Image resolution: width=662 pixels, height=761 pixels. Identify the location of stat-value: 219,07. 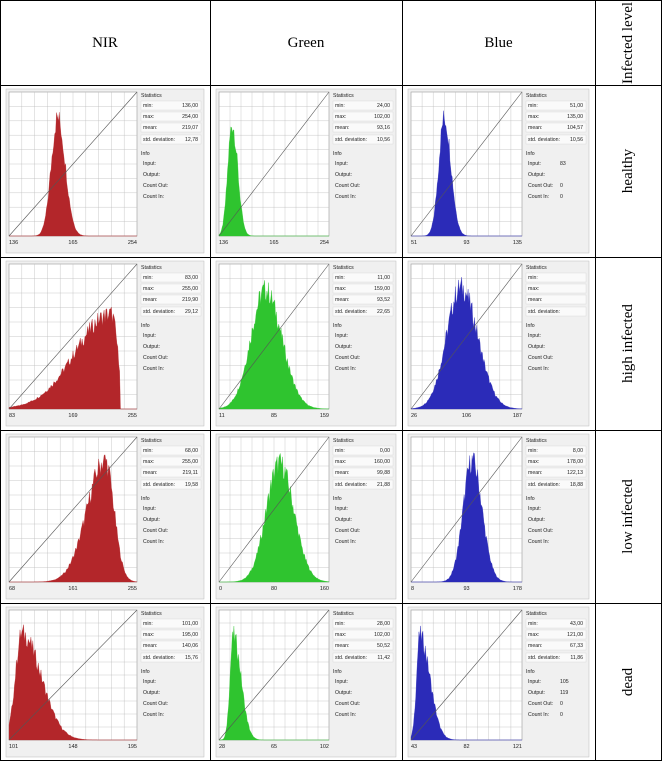
(190, 128).